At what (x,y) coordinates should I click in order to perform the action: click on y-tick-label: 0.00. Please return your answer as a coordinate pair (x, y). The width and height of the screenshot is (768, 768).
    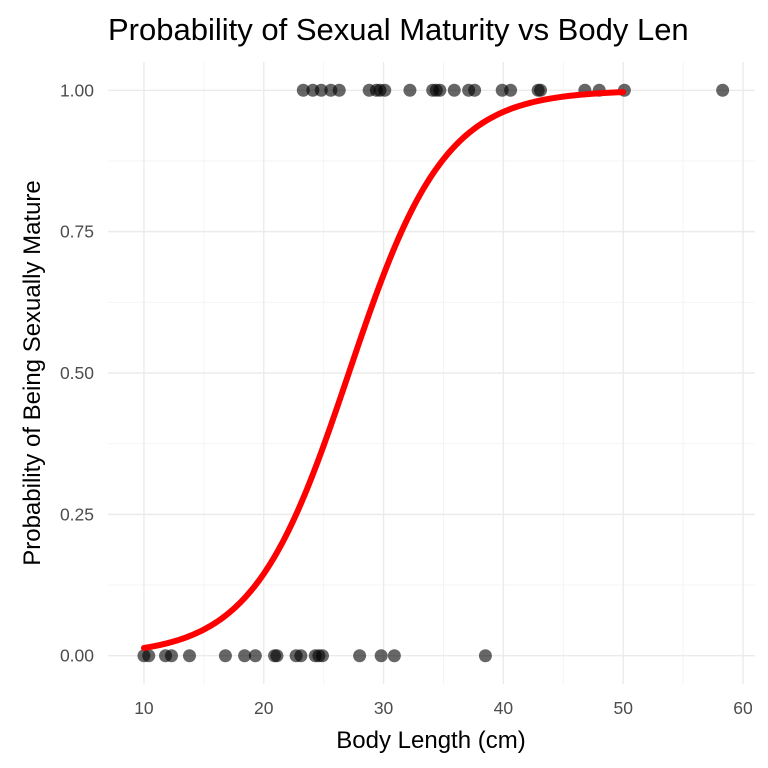
    Looking at the image, I should click on (77, 656).